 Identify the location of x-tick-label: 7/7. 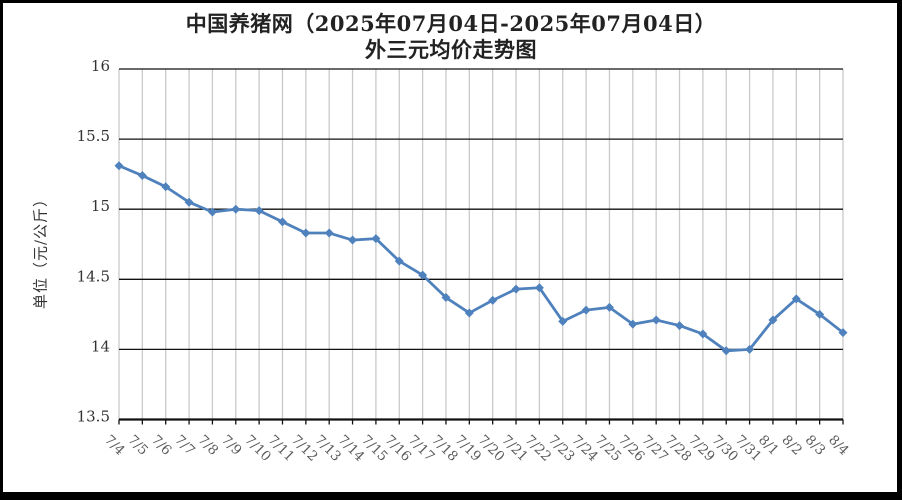
(184, 445).